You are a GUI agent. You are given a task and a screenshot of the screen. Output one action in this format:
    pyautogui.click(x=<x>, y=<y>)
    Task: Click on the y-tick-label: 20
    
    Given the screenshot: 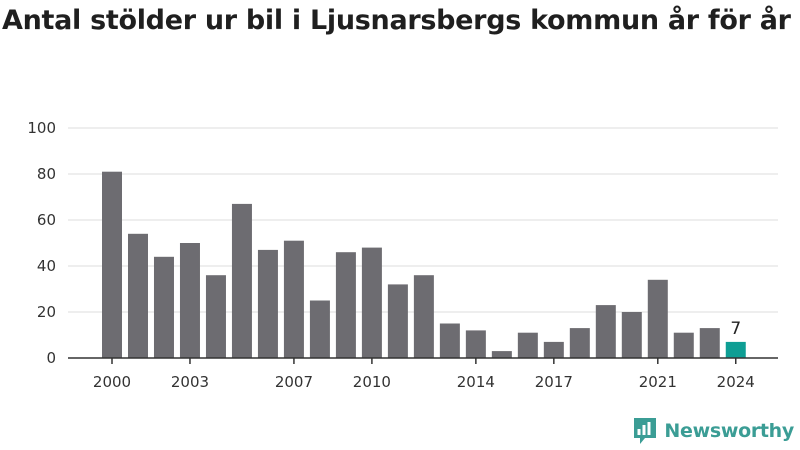 What is the action you would take?
    pyautogui.click(x=46, y=312)
    